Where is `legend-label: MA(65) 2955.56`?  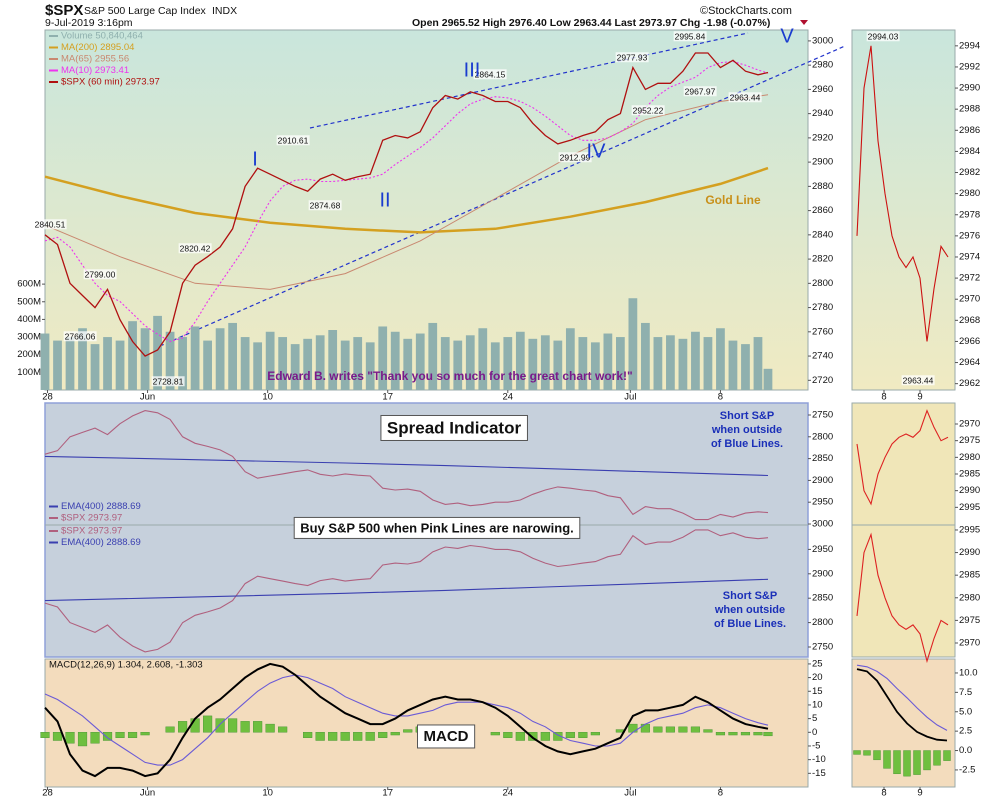 legend-label: MA(65) 2955.56 is located at coordinates (95, 59).